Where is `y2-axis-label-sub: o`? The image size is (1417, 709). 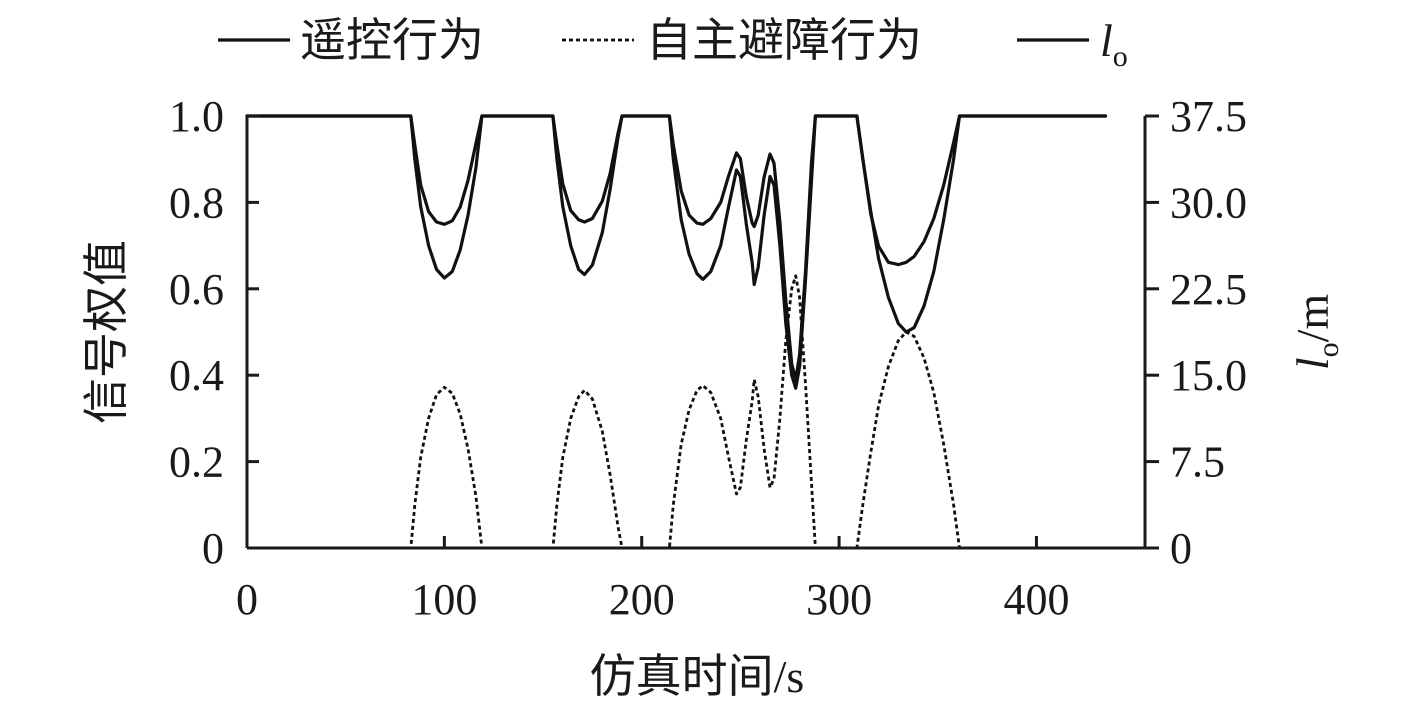 y2-axis-label-sub: o is located at coordinates (1328, 349).